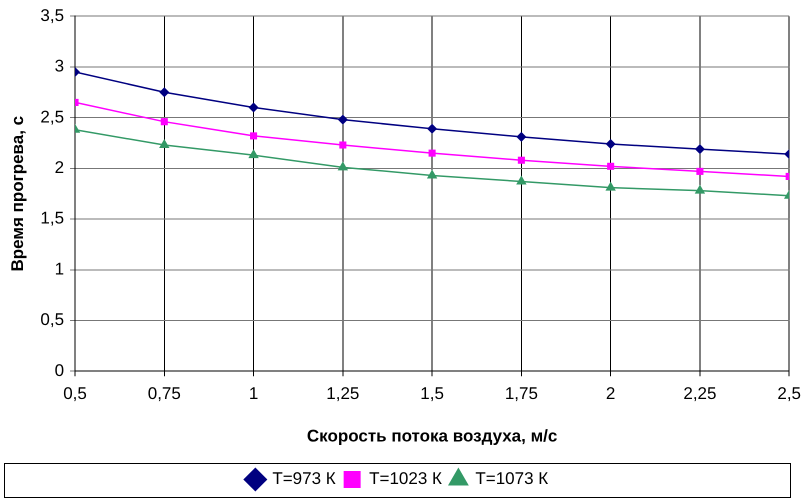  What do you see at coordinates (59, 370) in the screenshot?
I see `y-tick-label: 0` at bounding box center [59, 370].